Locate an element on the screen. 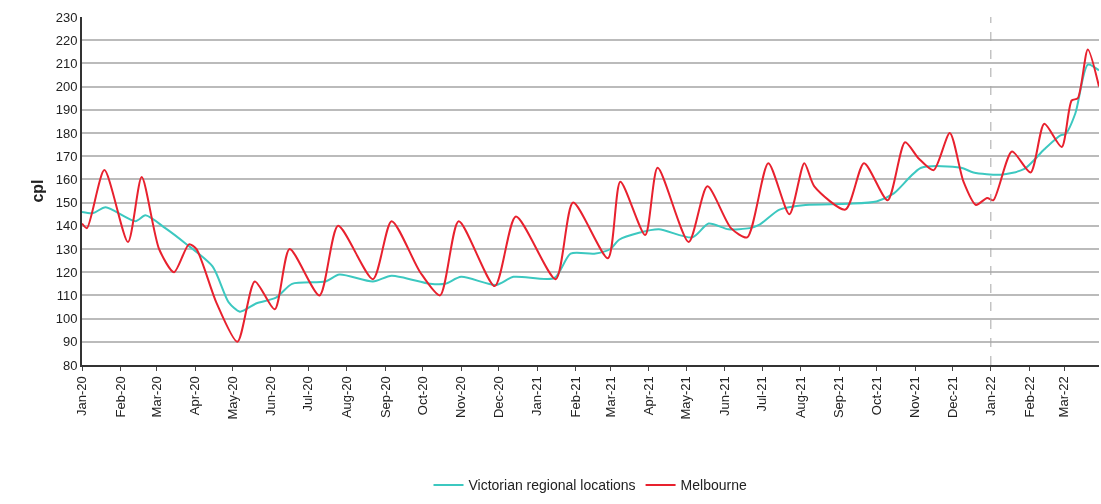 The image size is (1101, 504). y-tick-label: 140 is located at coordinates (66, 226).